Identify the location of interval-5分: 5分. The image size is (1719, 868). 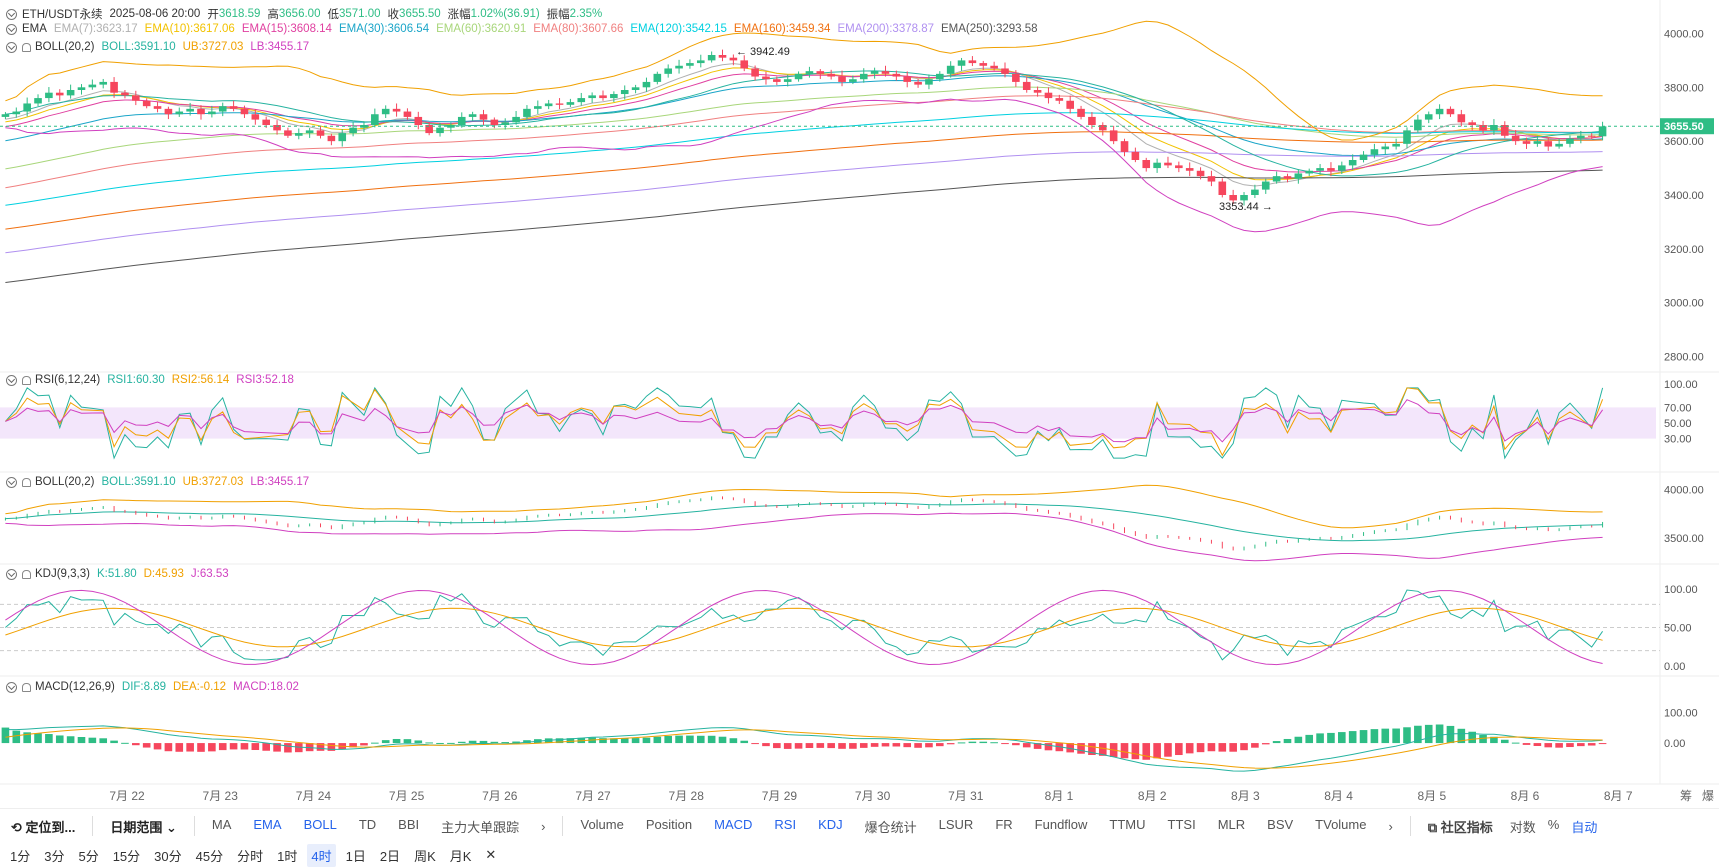
(88, 856).